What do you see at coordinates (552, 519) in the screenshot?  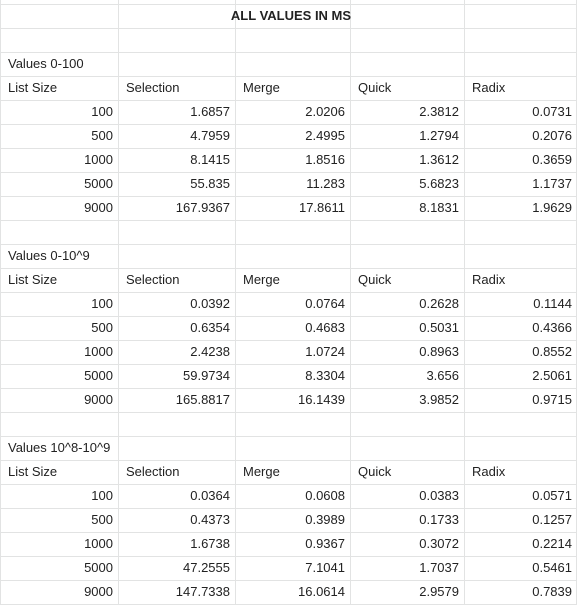 I see `value-cell: 0.1257` at bounding box center [552, 519].